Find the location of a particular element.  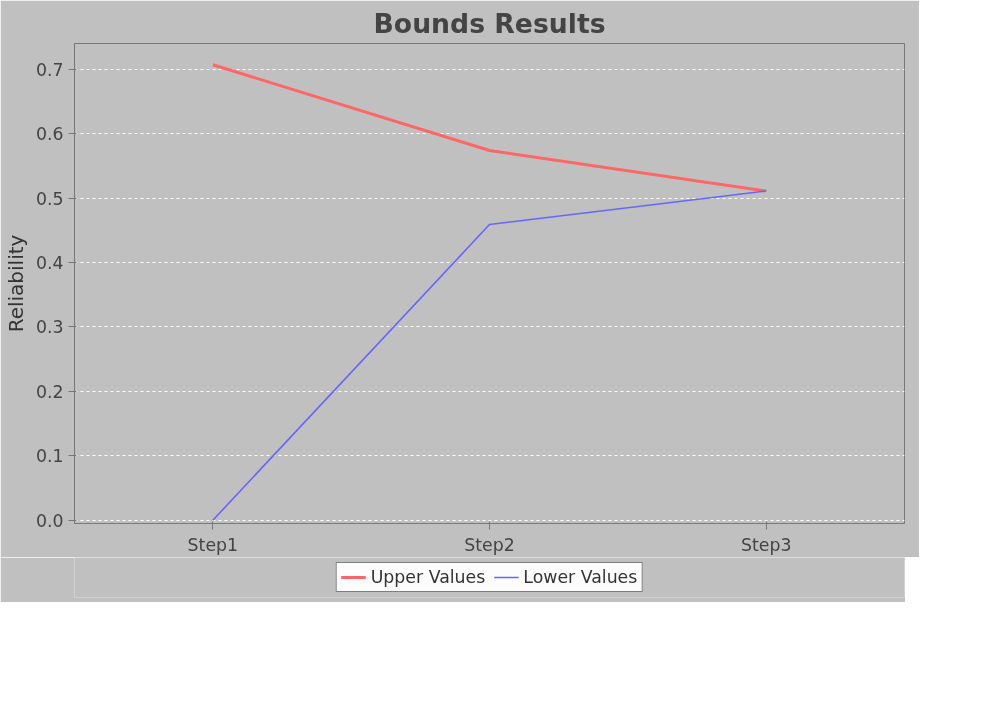

y-tick-label: 0.5 is located at coordinates (49, 198).